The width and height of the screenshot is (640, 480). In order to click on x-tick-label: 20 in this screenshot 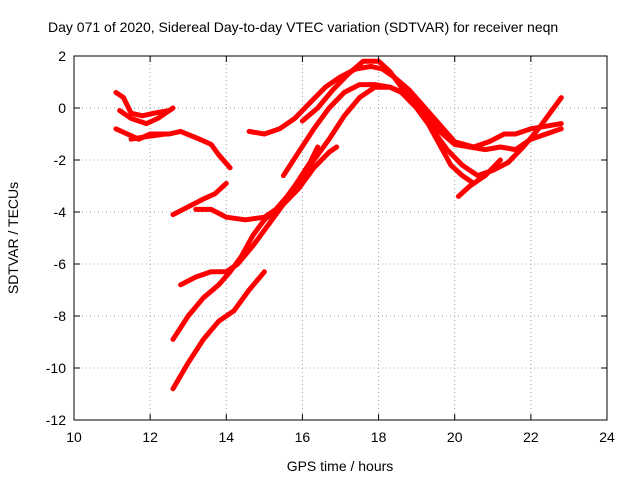, I will do `click(455, 437)`.